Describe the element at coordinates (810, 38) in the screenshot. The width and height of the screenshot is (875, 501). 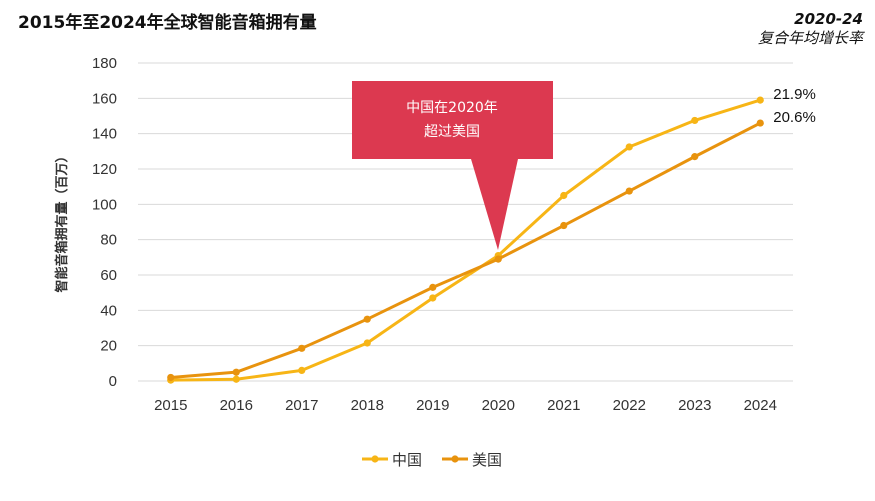
I see `cagr-label: 复合年均增长率` at that location.